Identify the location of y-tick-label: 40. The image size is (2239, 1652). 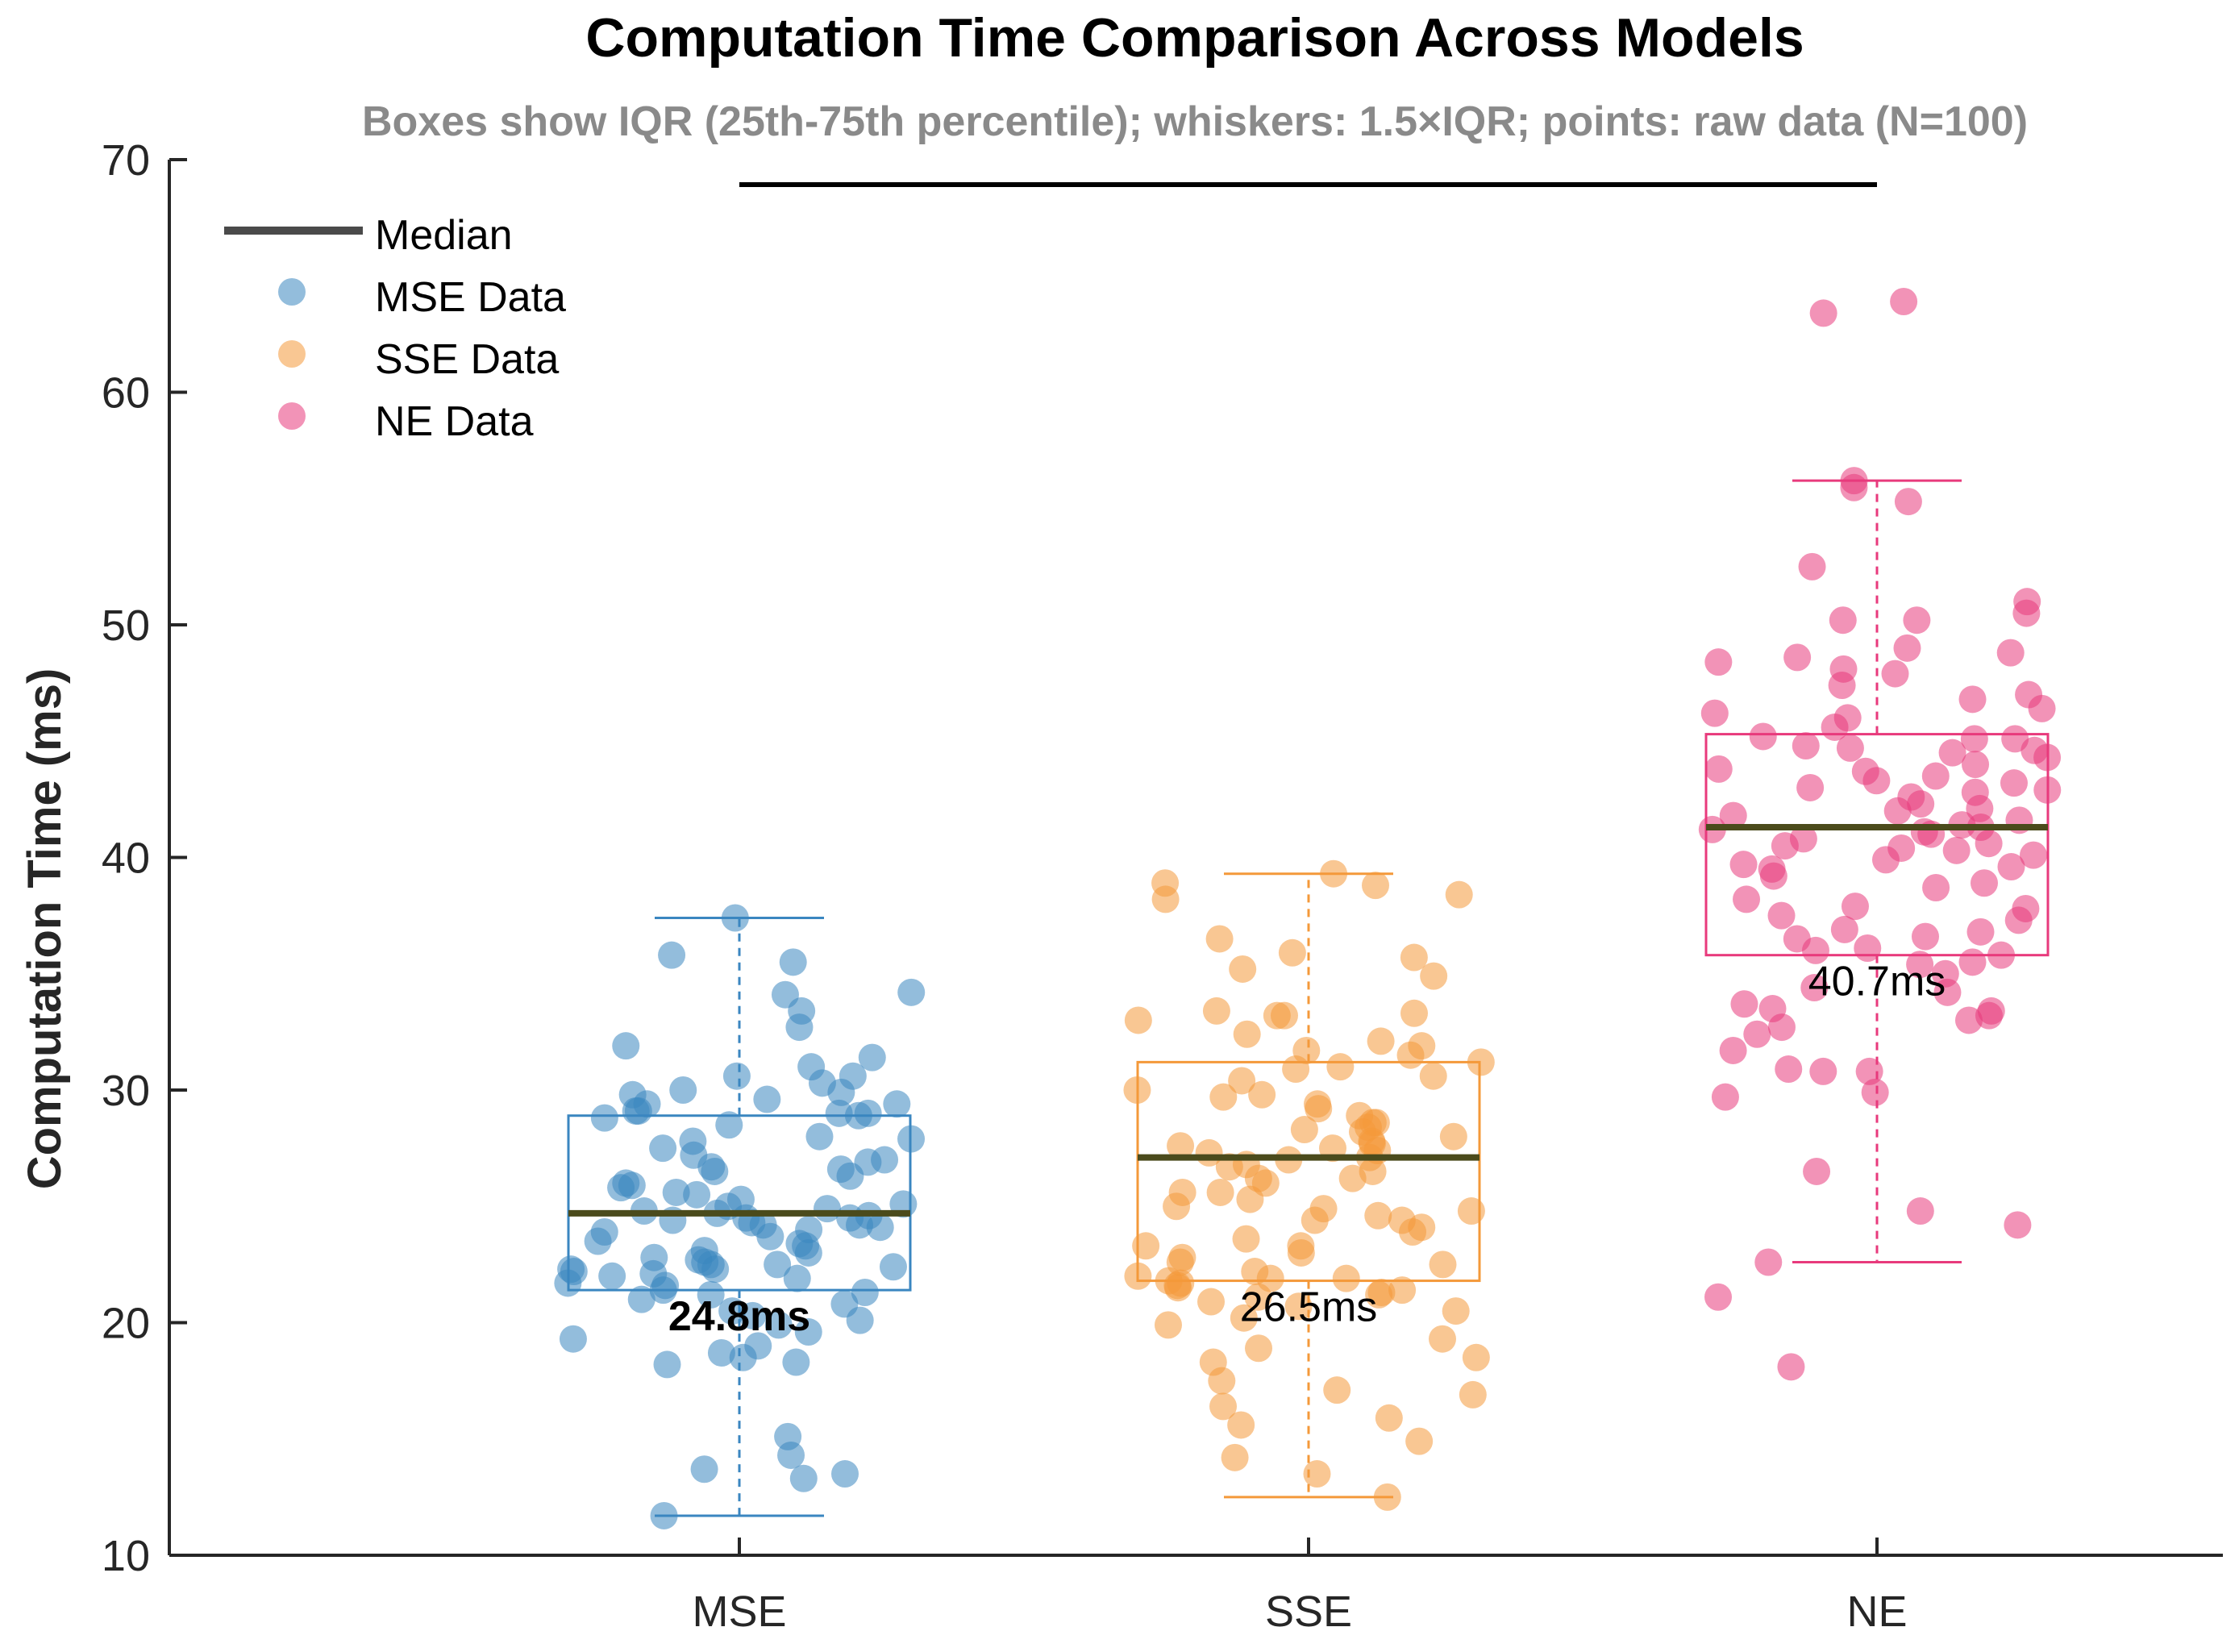
(126, 858).